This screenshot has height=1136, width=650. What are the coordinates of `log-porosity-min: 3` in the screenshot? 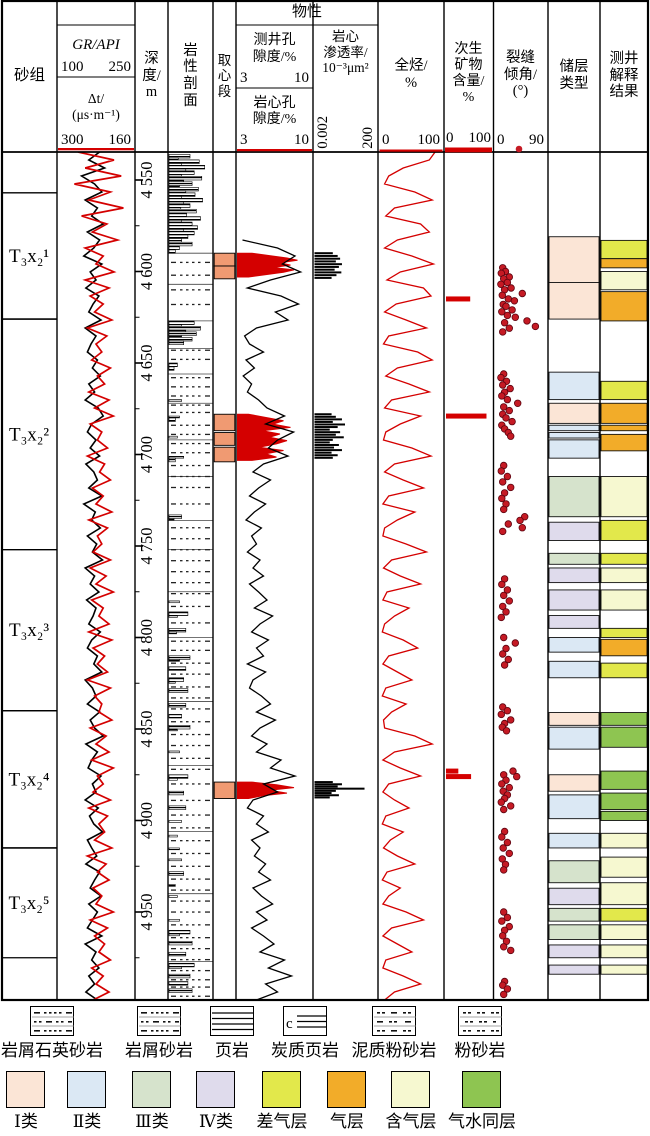 It's located at (244, 78).